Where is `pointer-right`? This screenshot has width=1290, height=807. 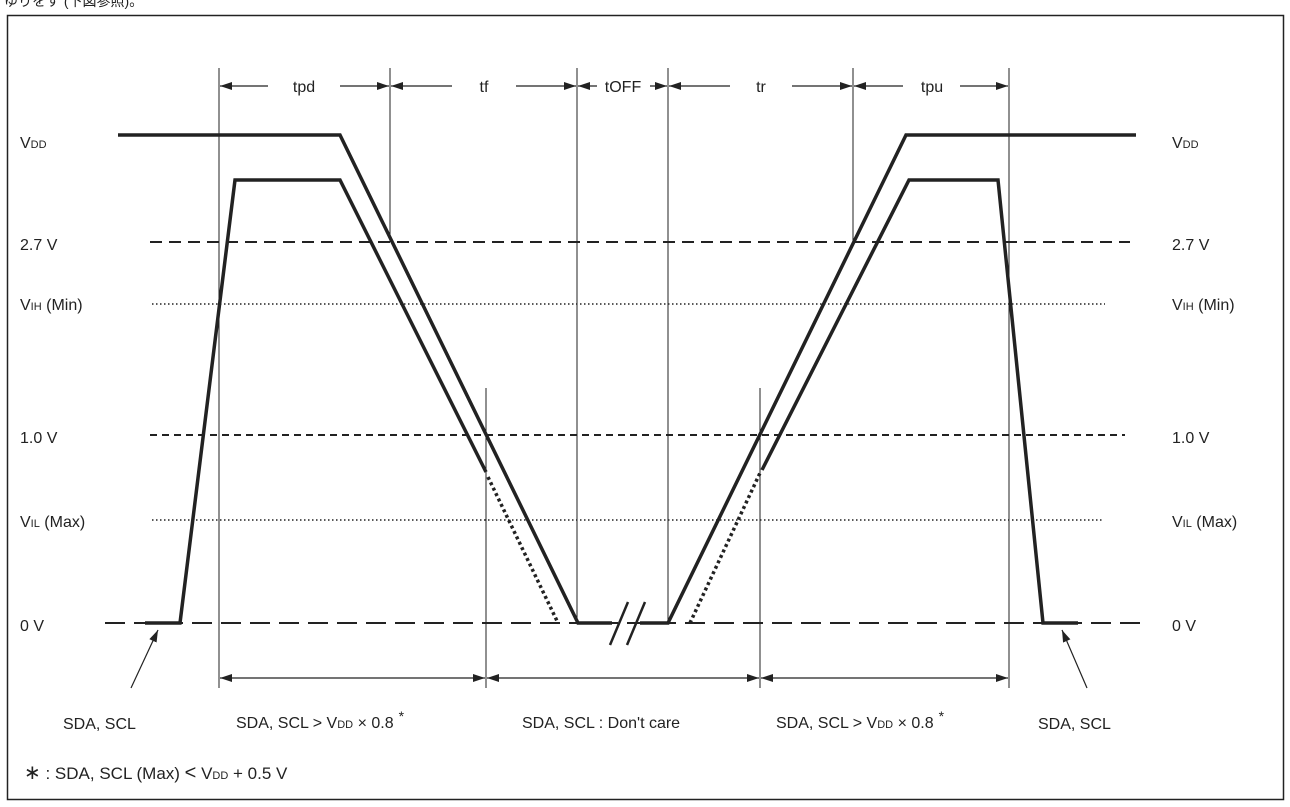
pointer-right is located at coordinates (1074, 659).